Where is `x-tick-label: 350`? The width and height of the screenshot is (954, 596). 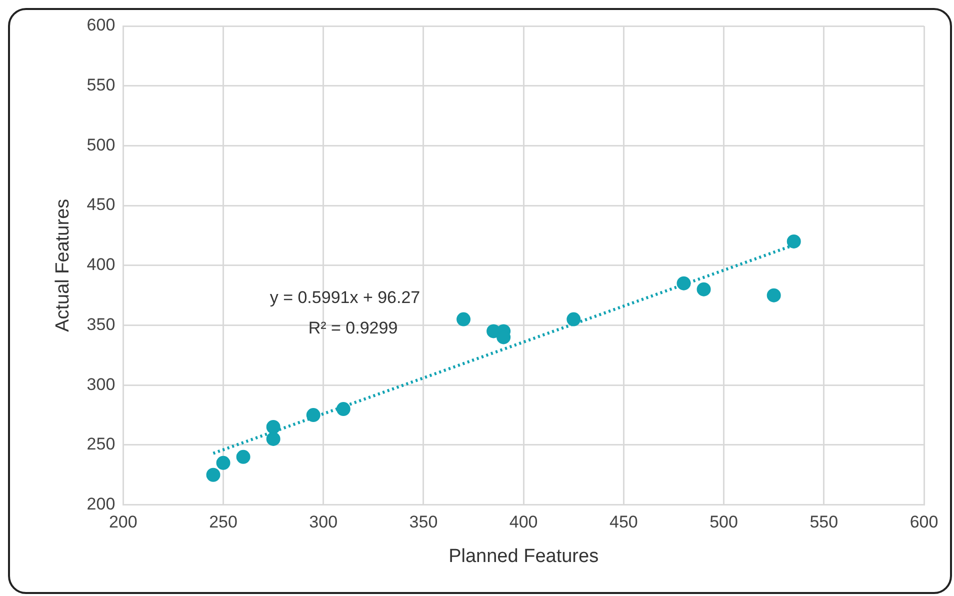
x-tick-label: 350 is located at coordinates (423, 522).